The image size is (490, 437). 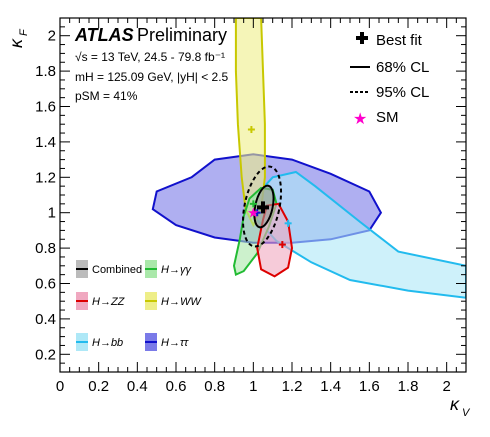 What do you see at coordinates (139, 305) in the screenshot?
I see `channel-legend: Combined H→γγ H→ZZ H→WW H→bb H→ττ` at bounding box center [139, 305].